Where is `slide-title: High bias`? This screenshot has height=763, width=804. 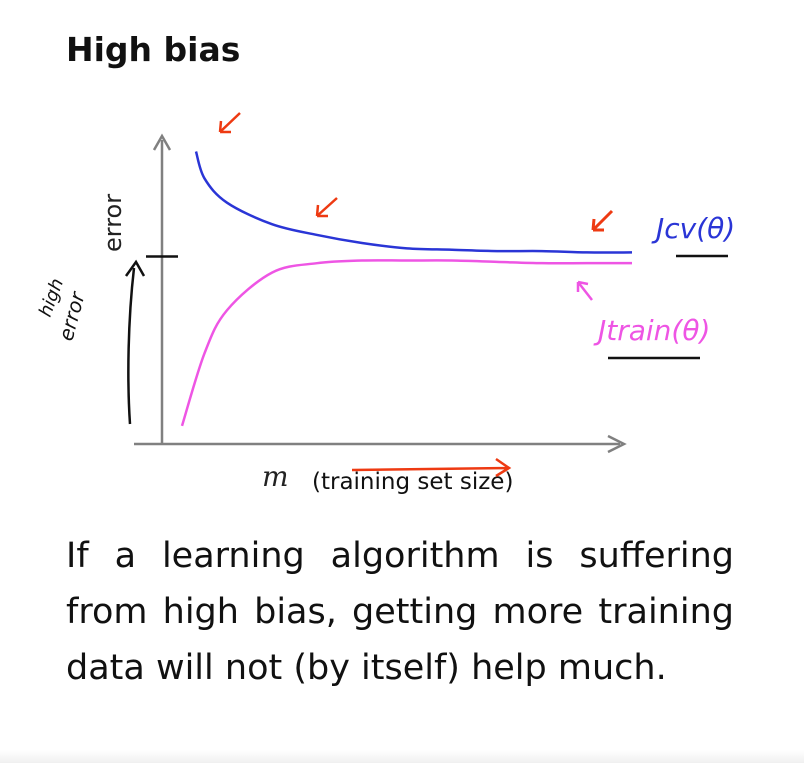
slide-title: High bias is located at coordinates (153, 49).